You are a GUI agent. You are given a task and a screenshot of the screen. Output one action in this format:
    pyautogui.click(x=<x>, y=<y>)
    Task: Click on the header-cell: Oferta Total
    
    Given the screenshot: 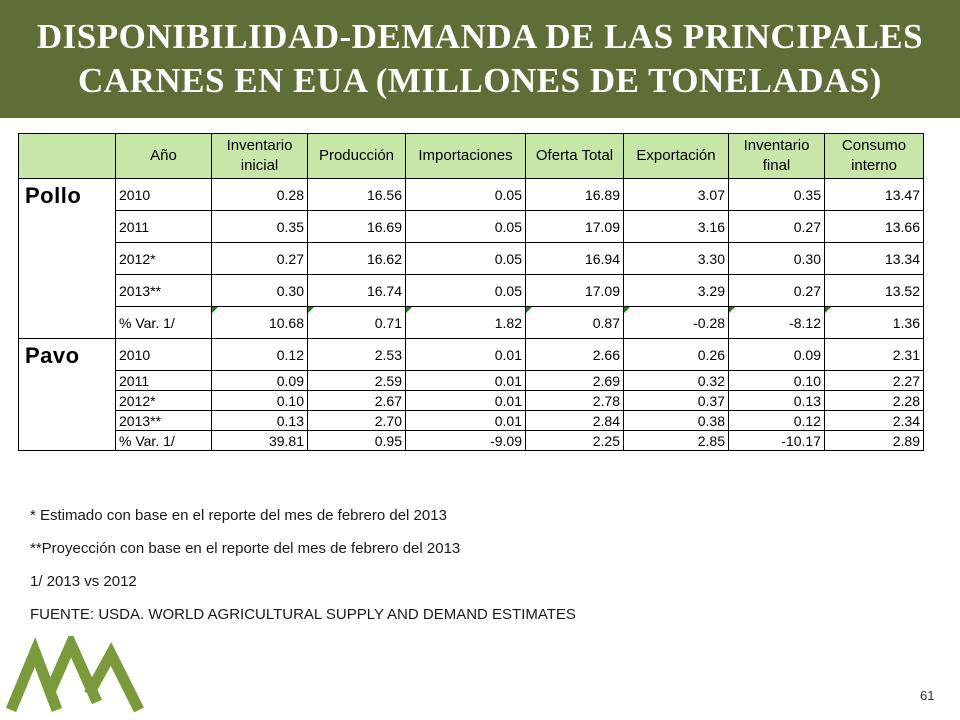 What is the action you would take?
    pyautogui.click(x=574, y=156)
    